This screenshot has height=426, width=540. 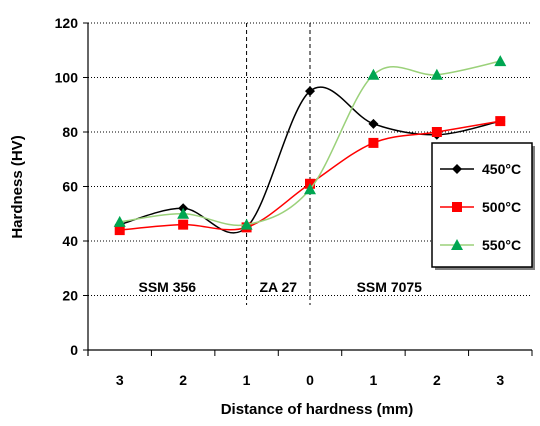 I want to click on legend-label: 450°C, so click(x=501, y=169).